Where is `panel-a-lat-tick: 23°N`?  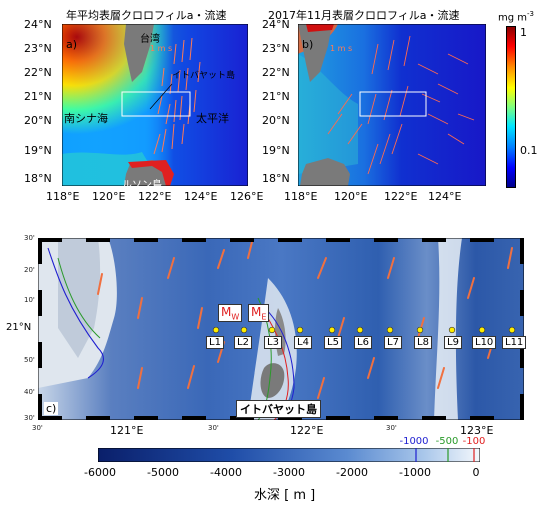
panel-a-lat-tick: 23°N is located at coordinates (38, 48).